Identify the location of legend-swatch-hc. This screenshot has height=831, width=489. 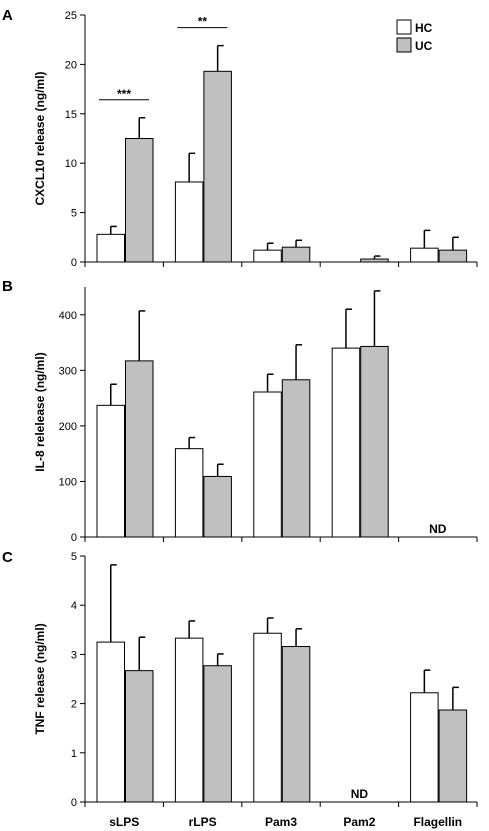
(404, 27).